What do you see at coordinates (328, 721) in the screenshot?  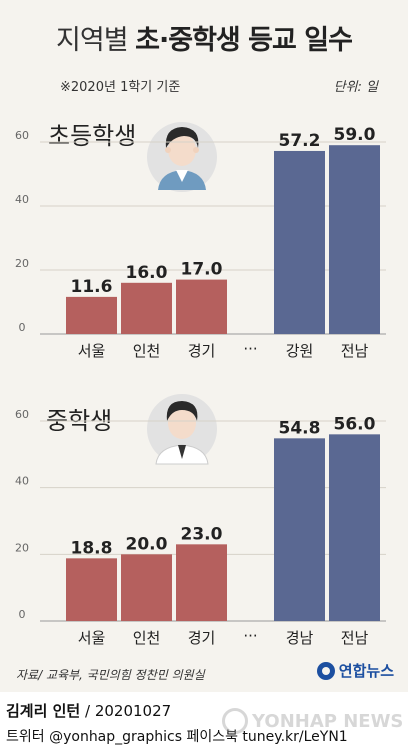 I see `watermark-text: YONHAP NEWS` at bounding box center [328, 721].